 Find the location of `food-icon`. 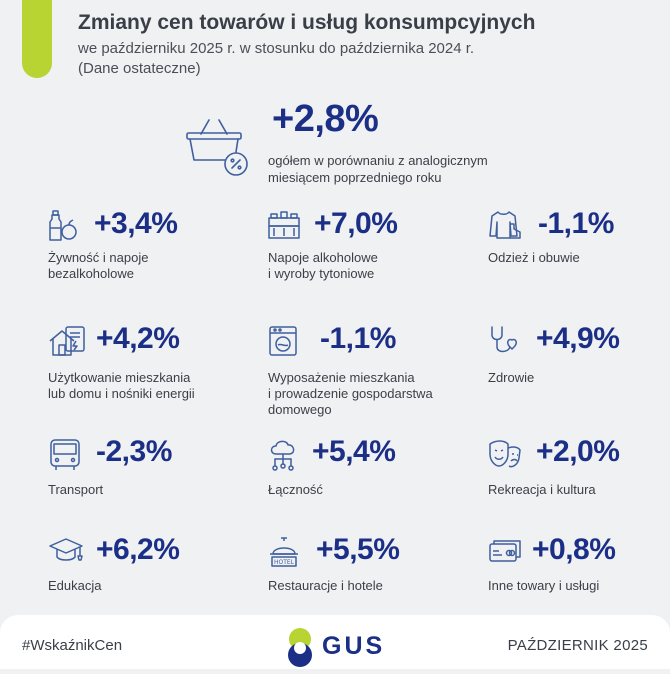

food-icon is located at coordinates (63, 225).